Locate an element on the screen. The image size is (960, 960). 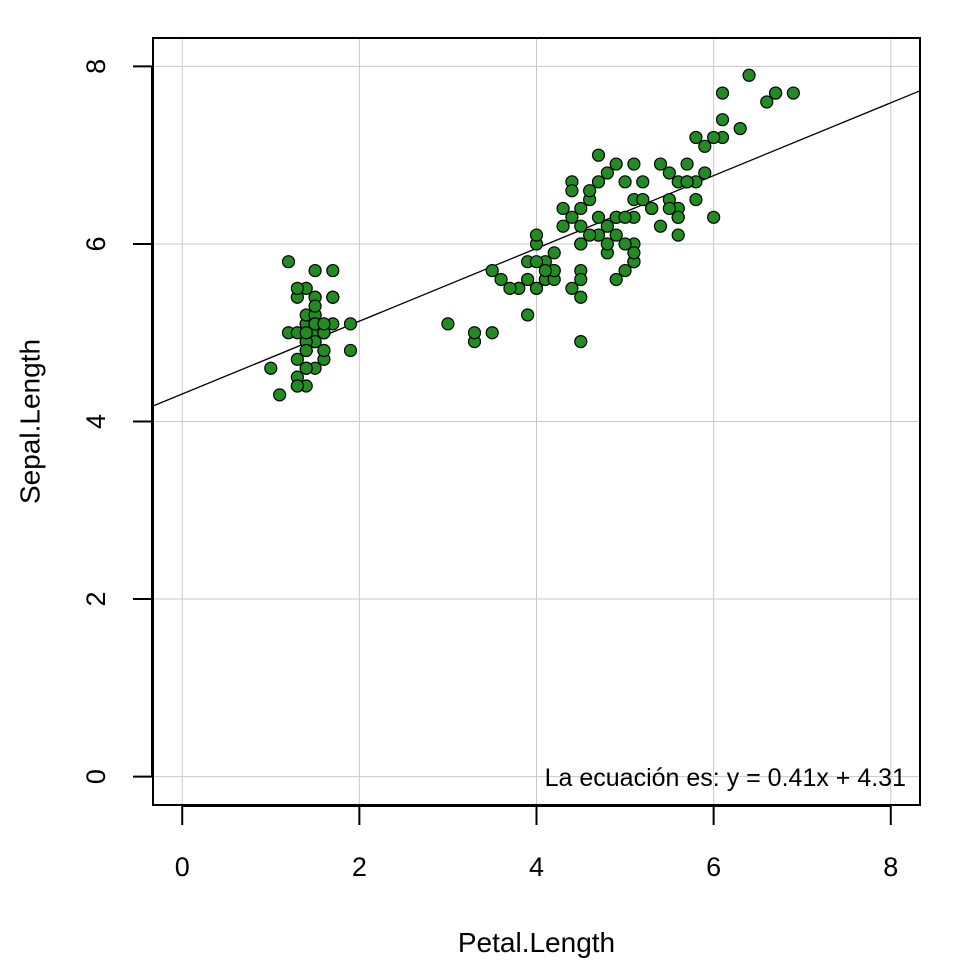
y-tick-label: 6 is located at coordinates (96, 243).